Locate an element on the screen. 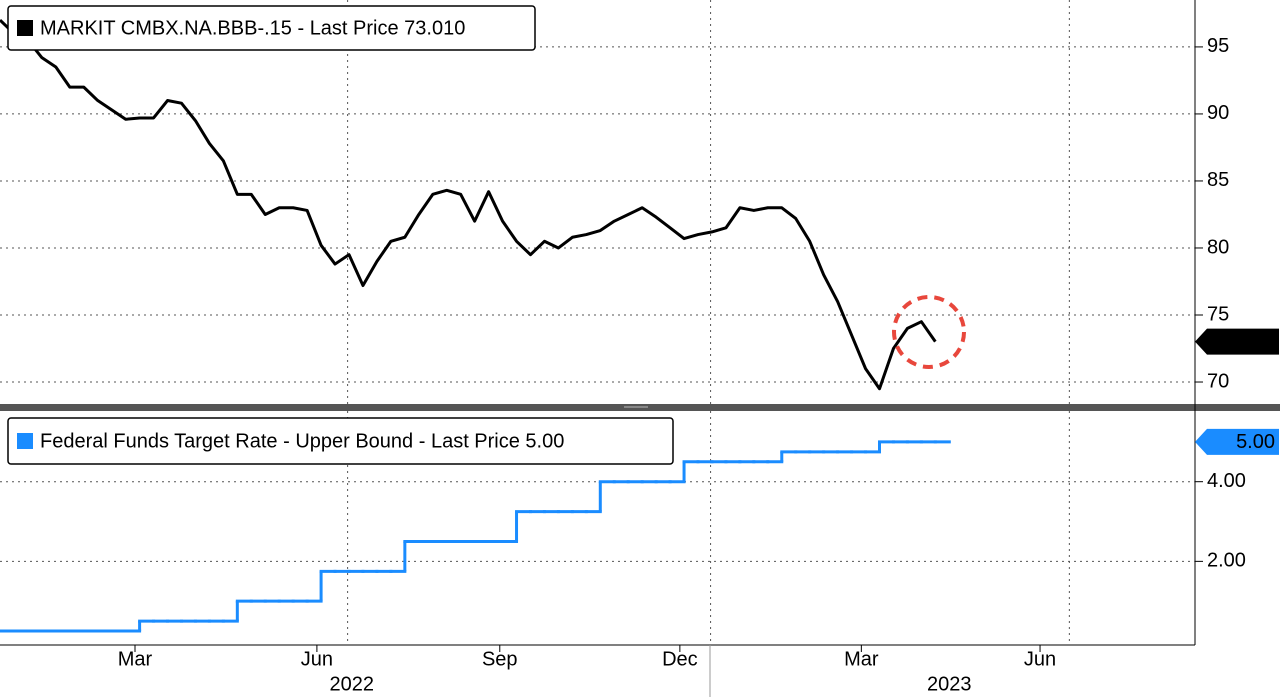 Image resolution: width=1280 pixels, height=697 pixels. y-tick-label: 75 is located at coordinates (1218, 314).